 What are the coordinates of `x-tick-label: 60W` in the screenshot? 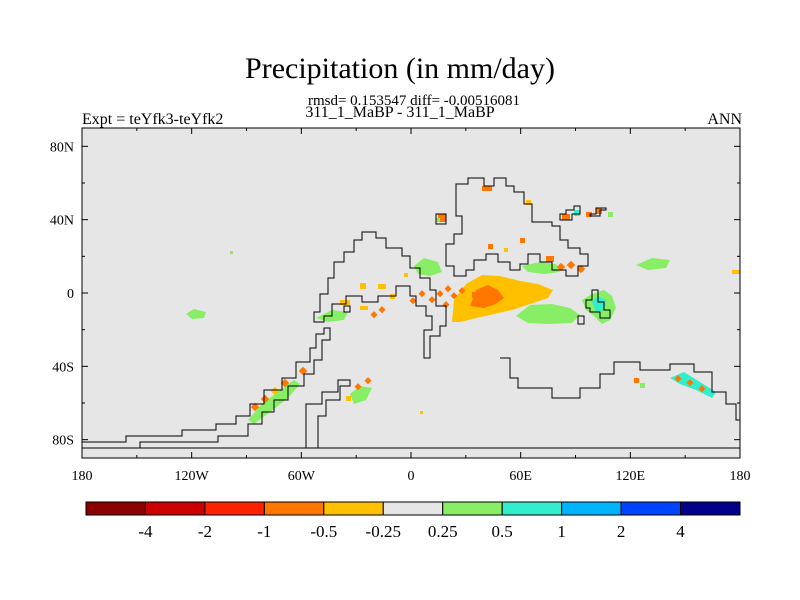 It's located at (302, 476).